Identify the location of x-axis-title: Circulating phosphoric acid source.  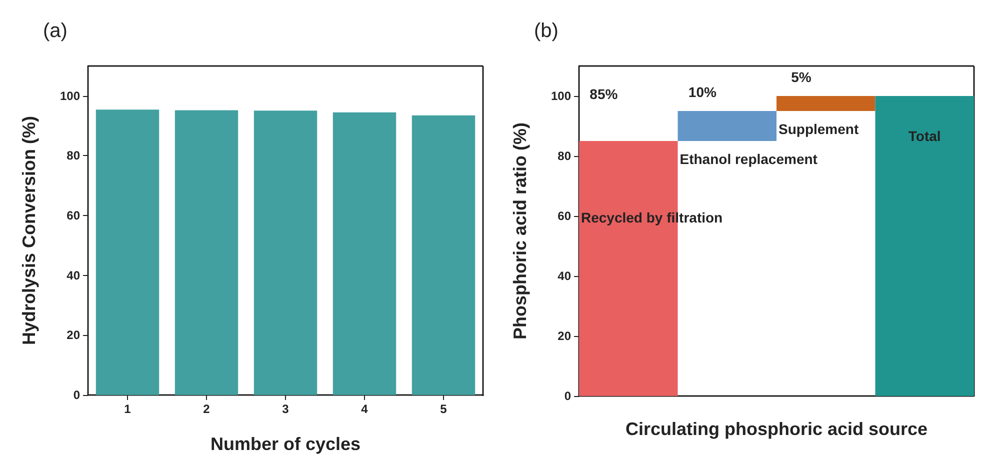
(776, 429).